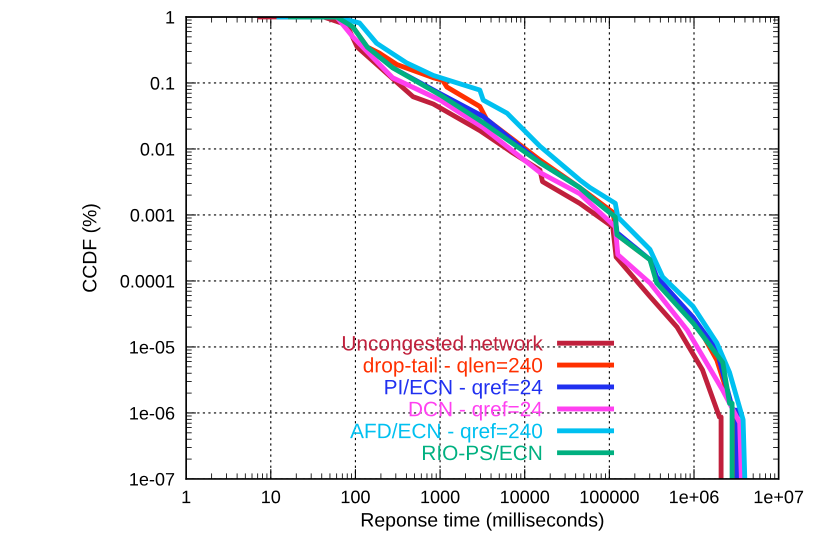 The image size is (831, 548). What do you see at coordinates (152, 215) in the screenshot?
I see `y-tick-label: 0.001` at bounding box center [152, 215].